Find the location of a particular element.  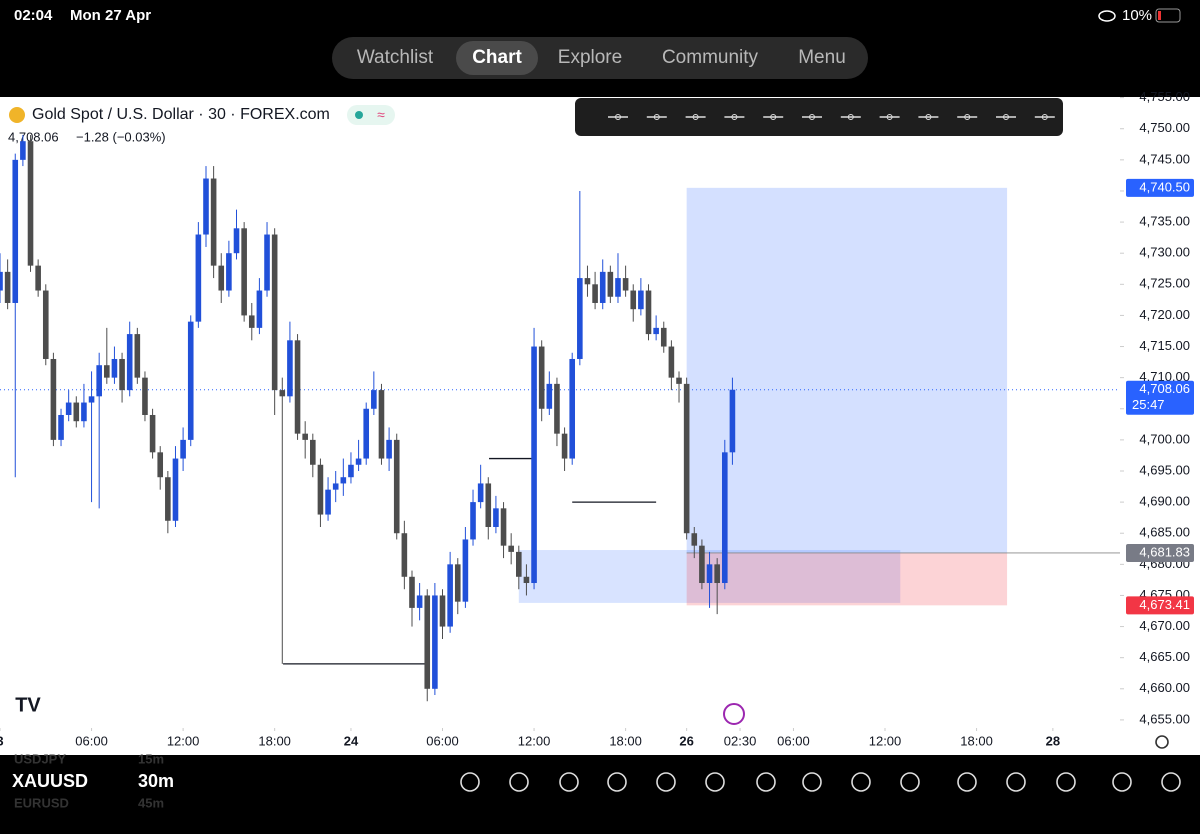

nav-tab: Explore is located at coordinates (590, 57).